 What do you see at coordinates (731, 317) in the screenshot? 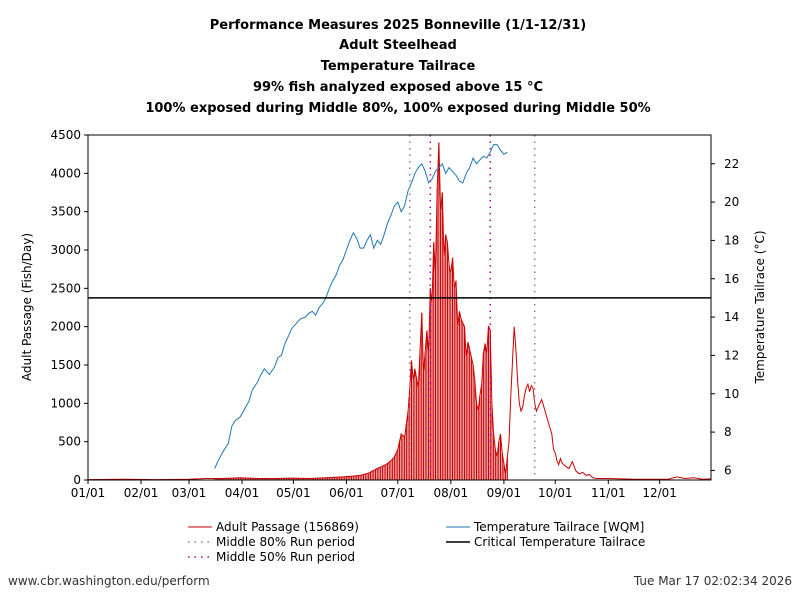
I see `y-right-tick-label: 14` at bounding box center [731, 317].